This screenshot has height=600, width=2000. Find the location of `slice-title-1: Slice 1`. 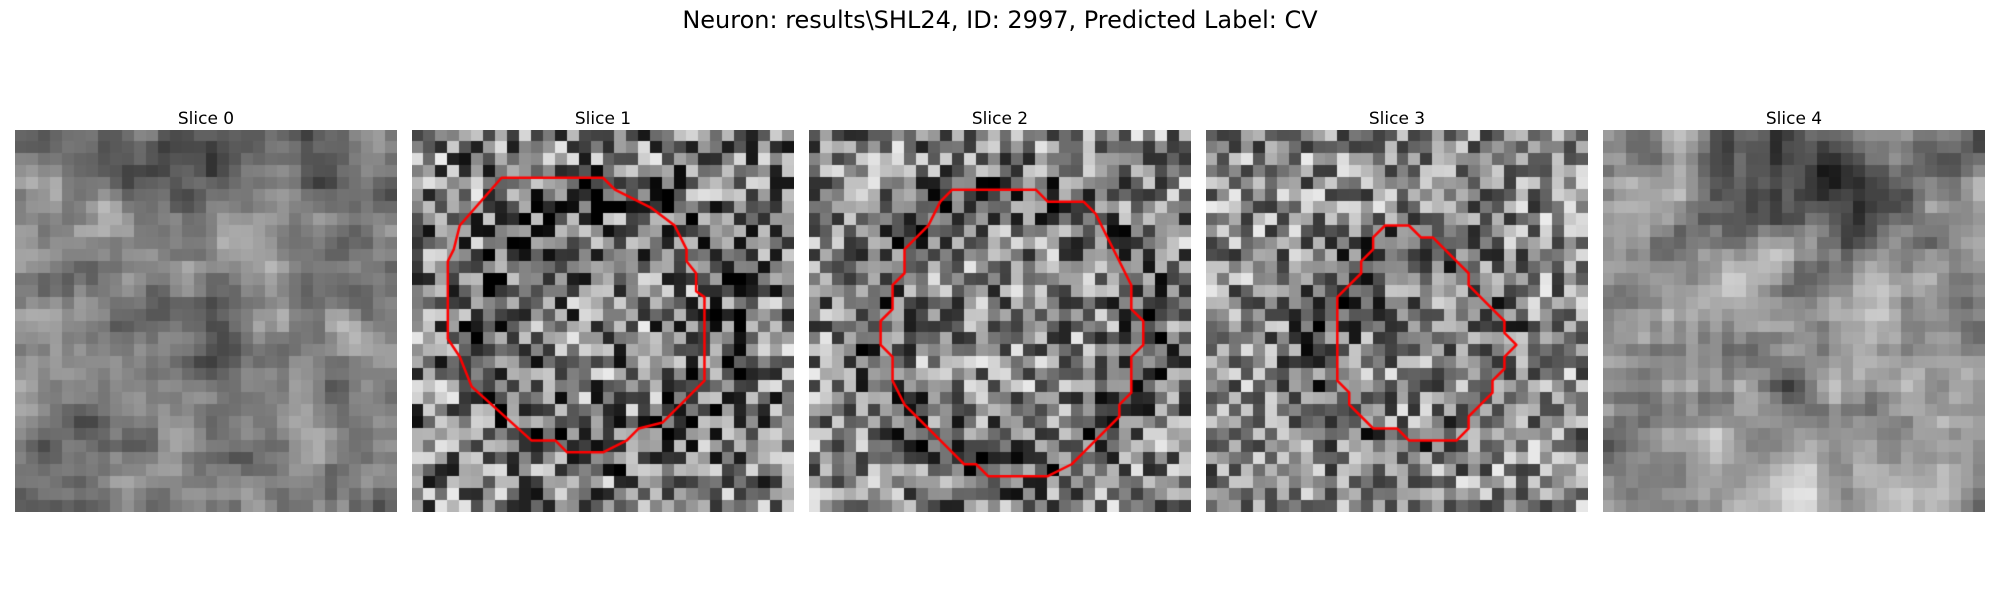

slice-title-1: Slice 1 is located at coordinates (603, 119).